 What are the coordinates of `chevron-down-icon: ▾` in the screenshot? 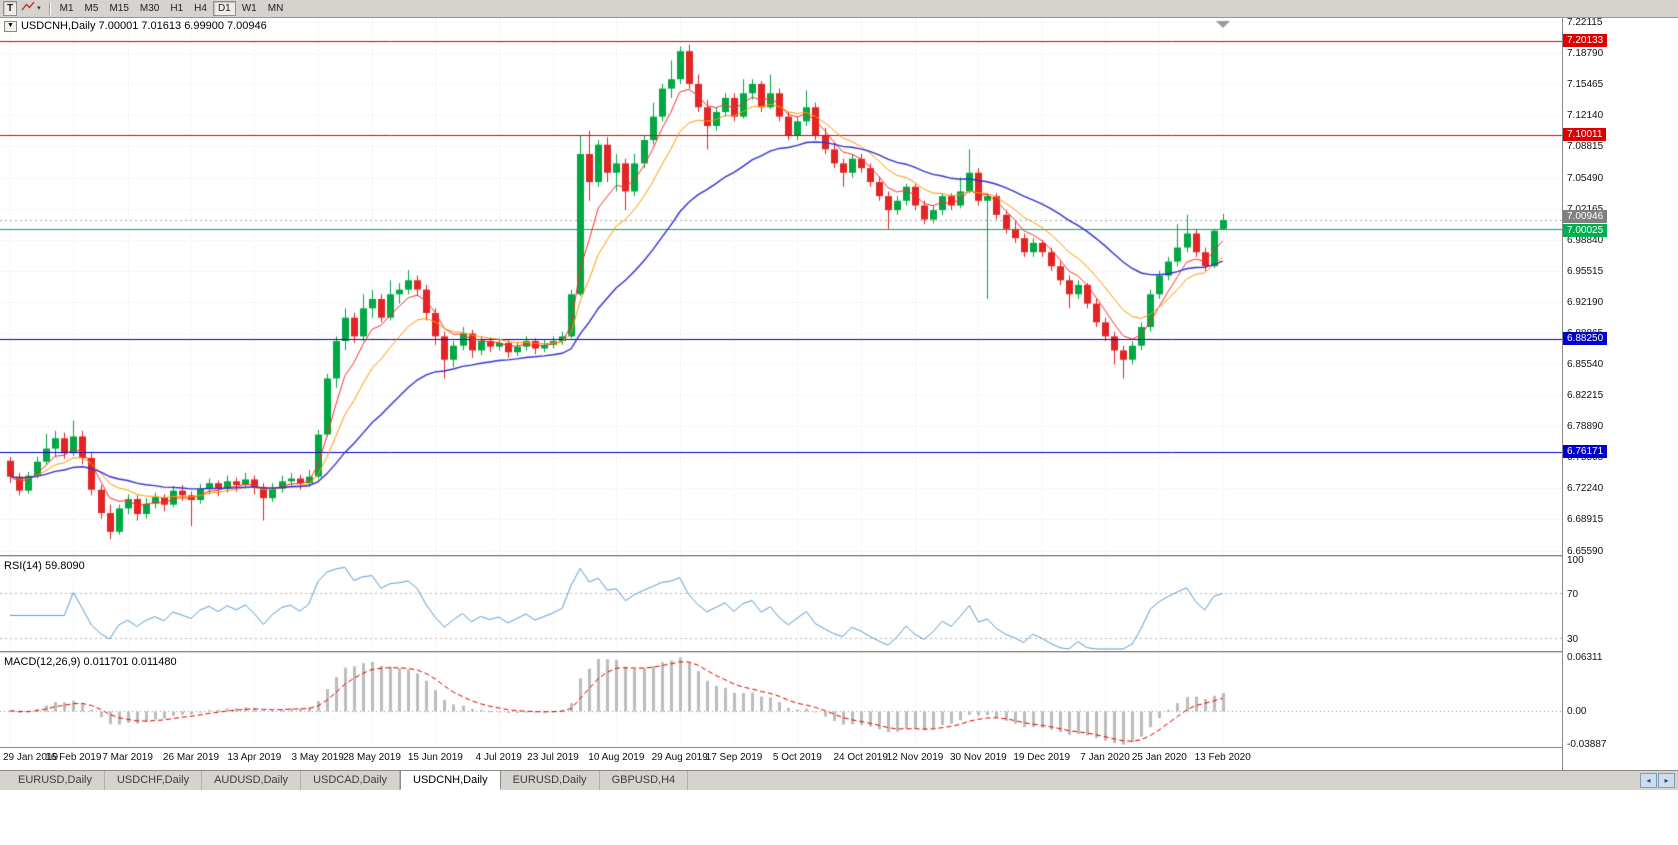 It's located at (39, 8).